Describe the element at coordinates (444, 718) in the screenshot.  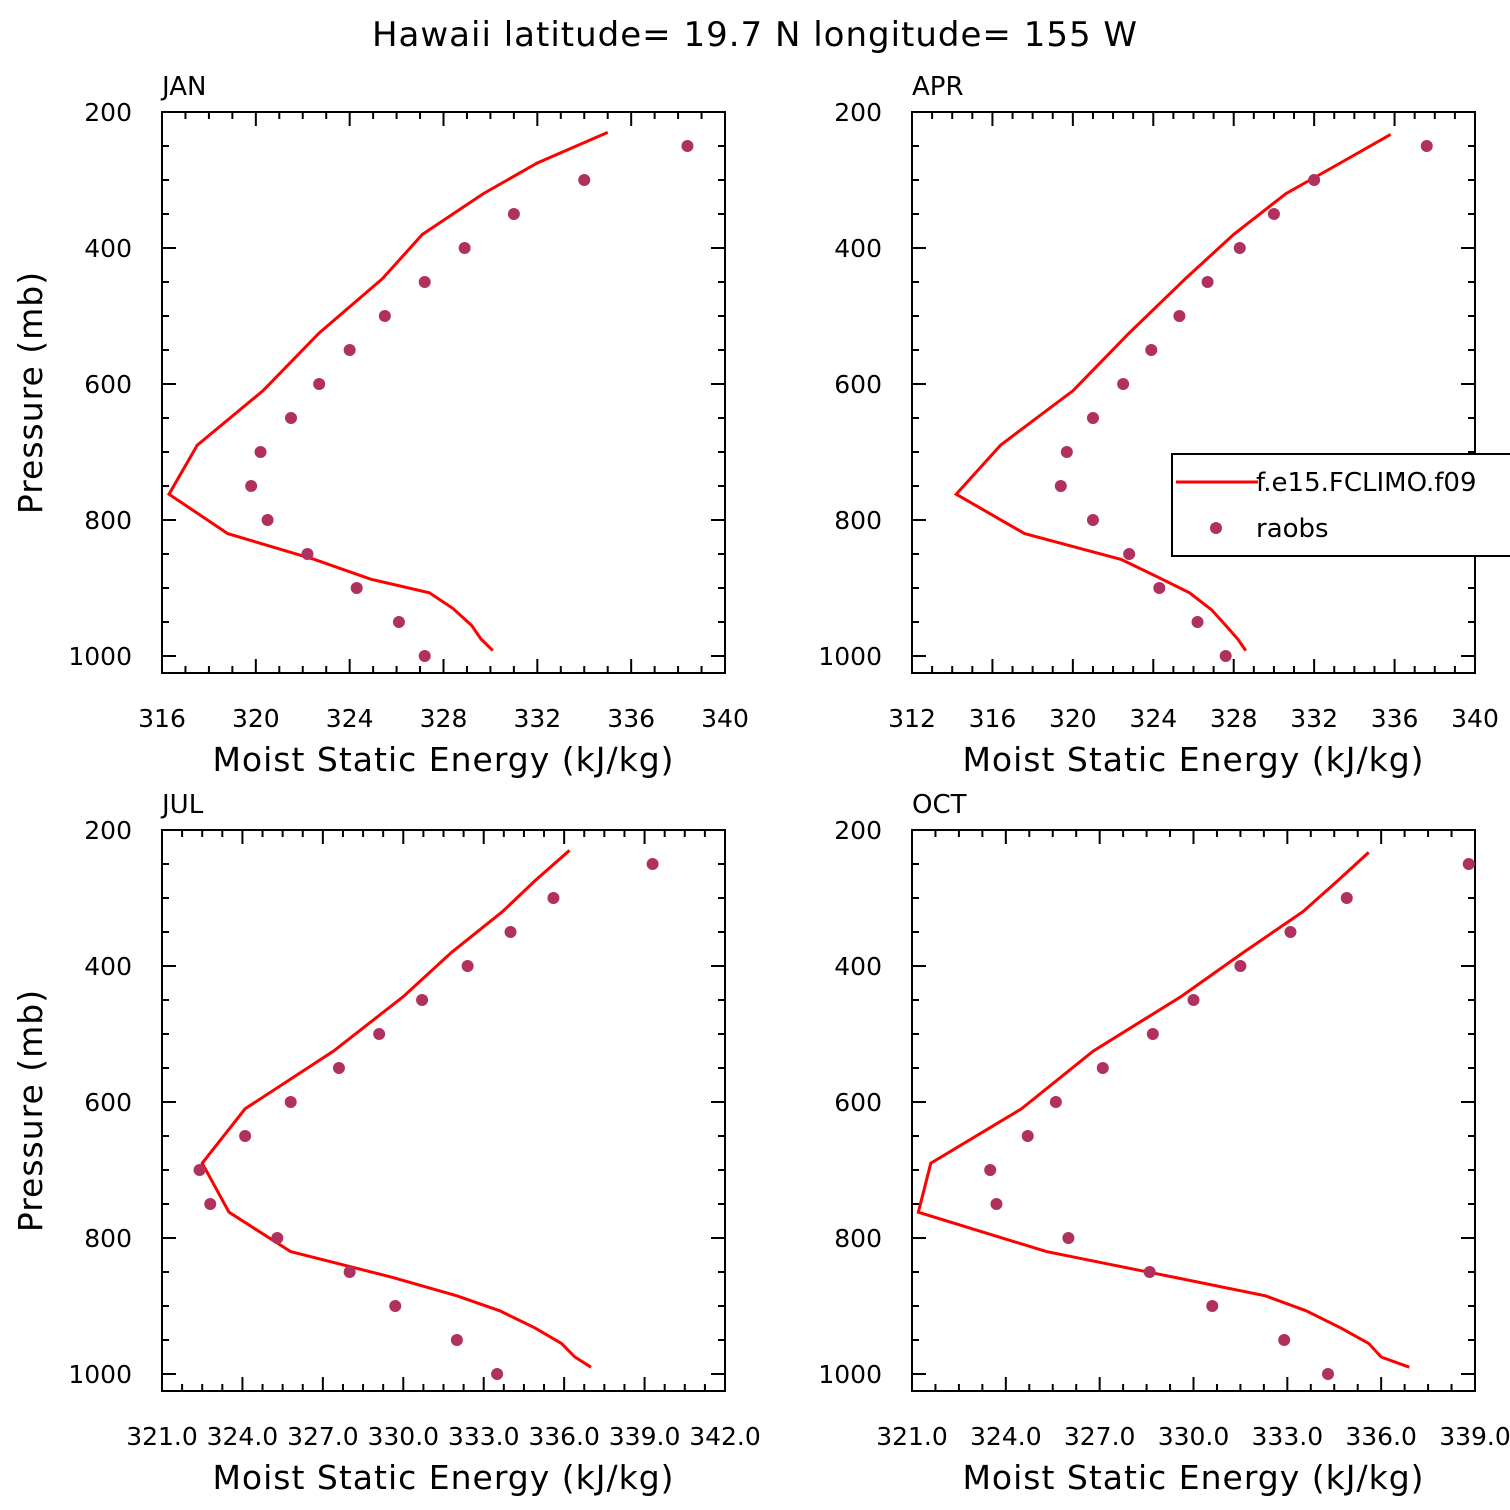
I see `x-tick-label: 328` at that location.